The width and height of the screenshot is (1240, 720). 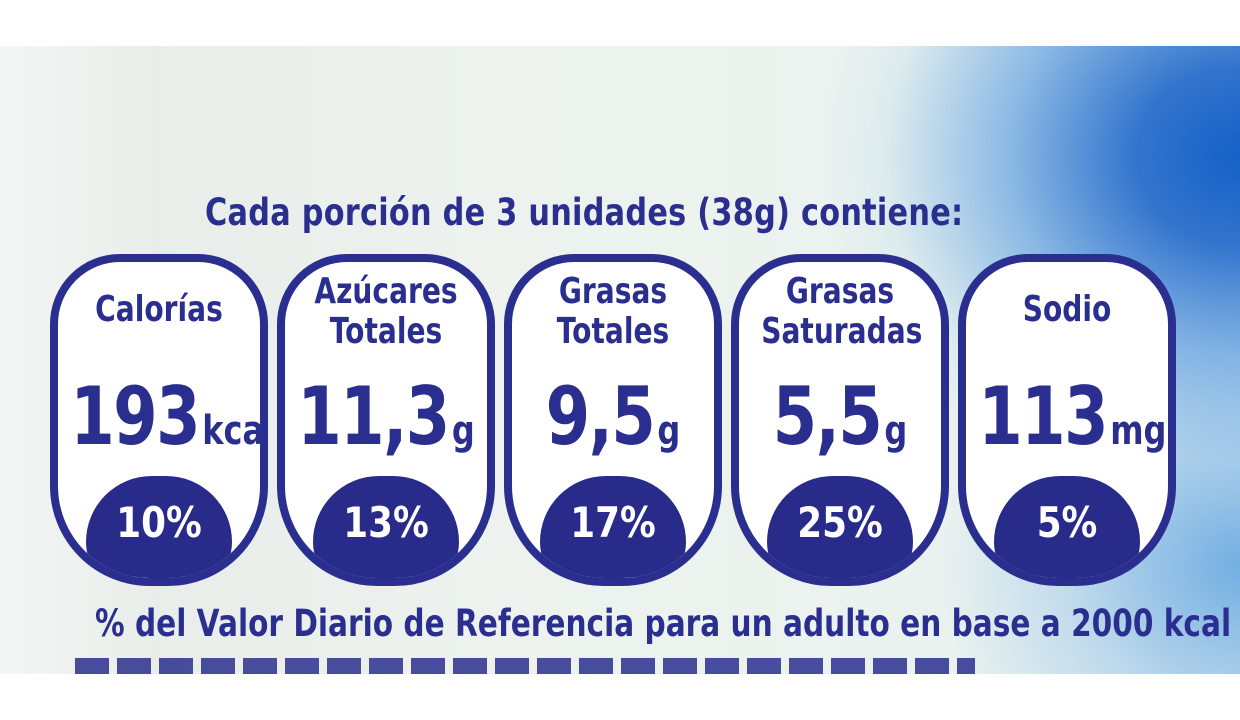 I want to click on seal-percent-badge: 10%, so click(x=159, y=527).